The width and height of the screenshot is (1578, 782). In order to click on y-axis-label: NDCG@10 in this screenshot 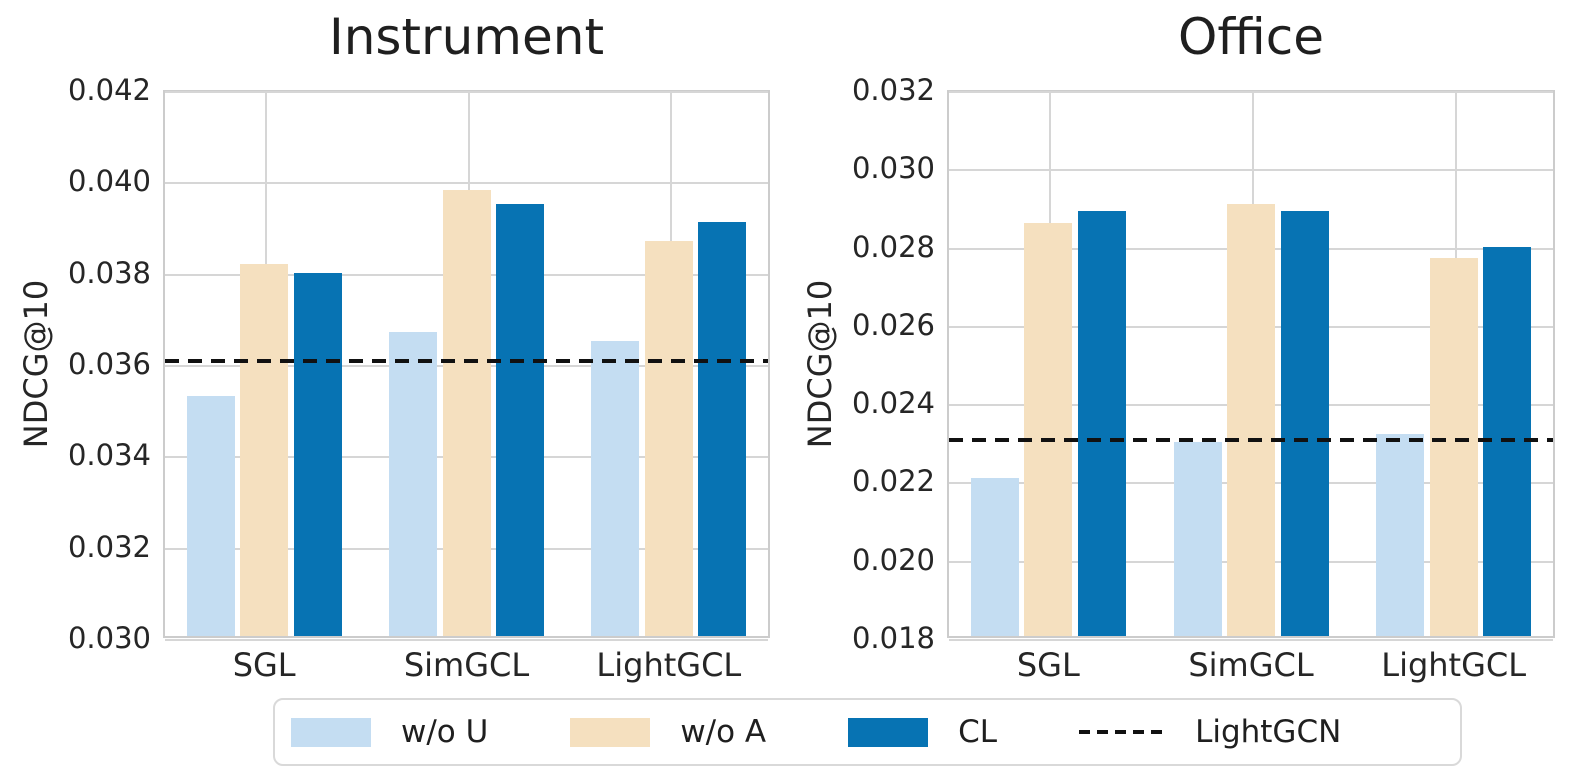, I will do `click(820, 364)`.